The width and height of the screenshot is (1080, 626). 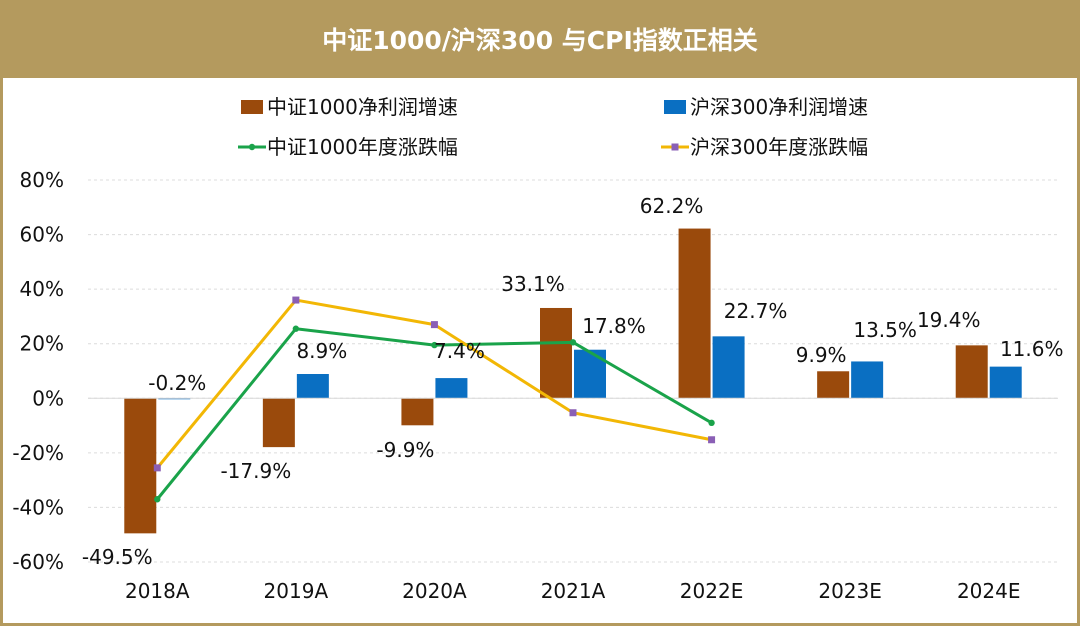 I want to click on data-label: -9.9%, so click(x=405, y=450).